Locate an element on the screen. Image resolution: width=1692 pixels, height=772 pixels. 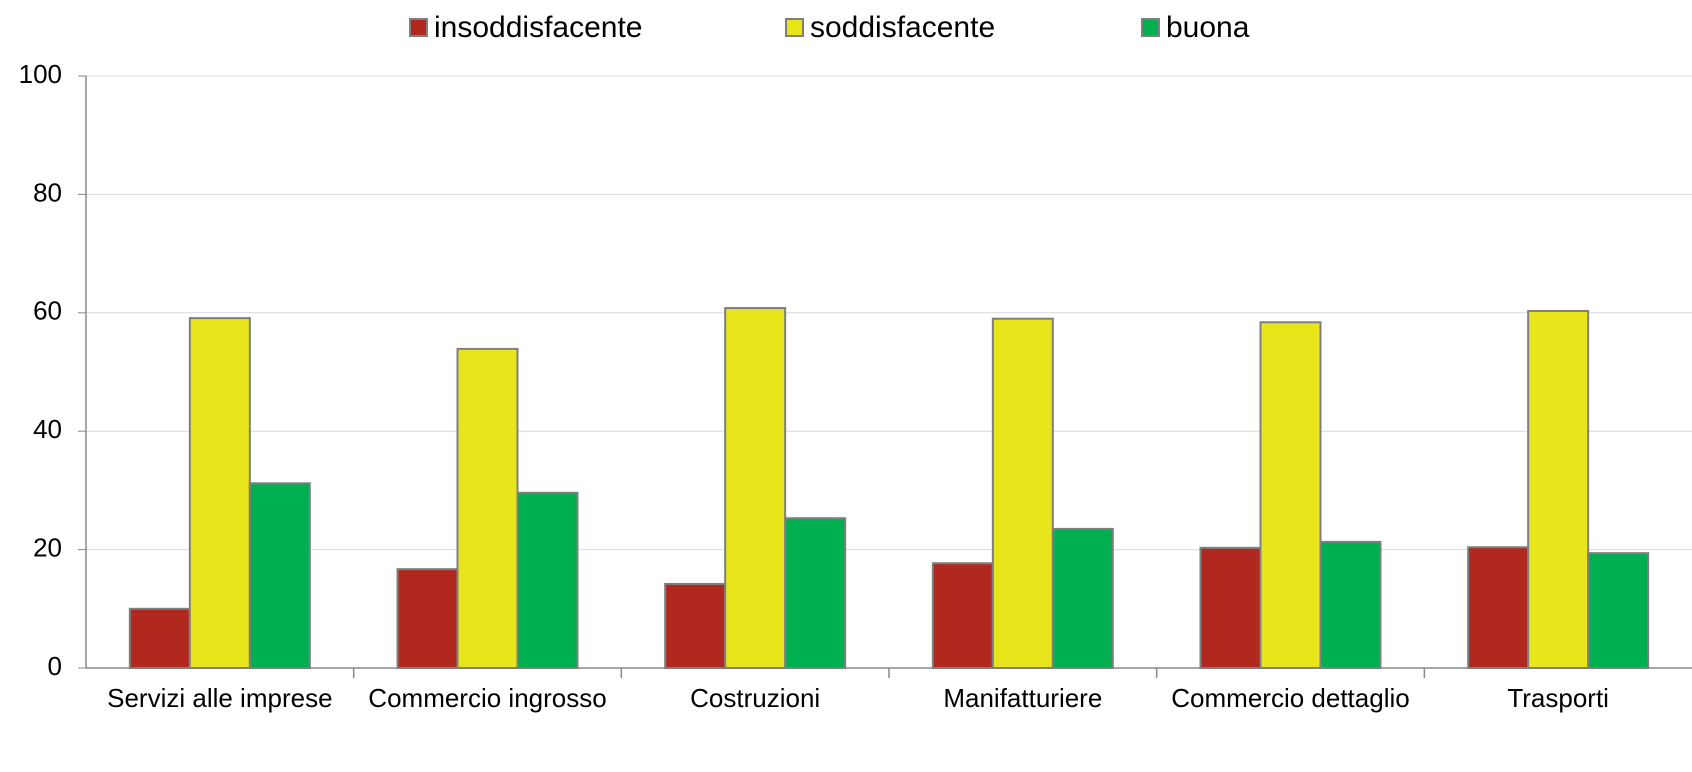
x-tick-label: Commercio dettaglio is located at coordinates (1290, 698).